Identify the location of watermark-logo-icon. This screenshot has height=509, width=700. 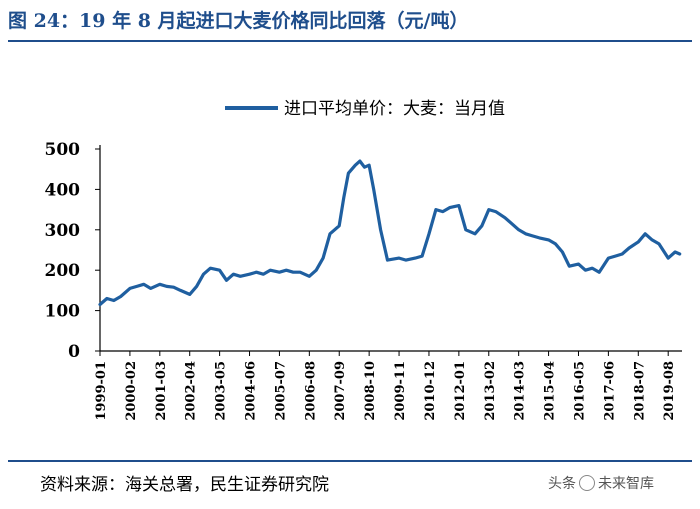
(587, 483).